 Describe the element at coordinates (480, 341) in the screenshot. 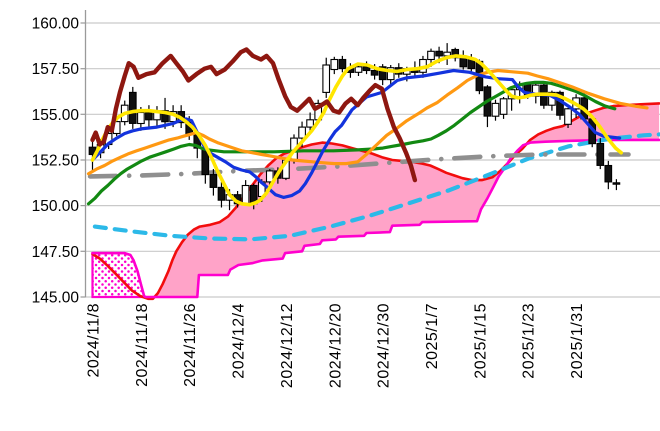

I see `x-axis-tick-label: 2025/1/15` at that location.